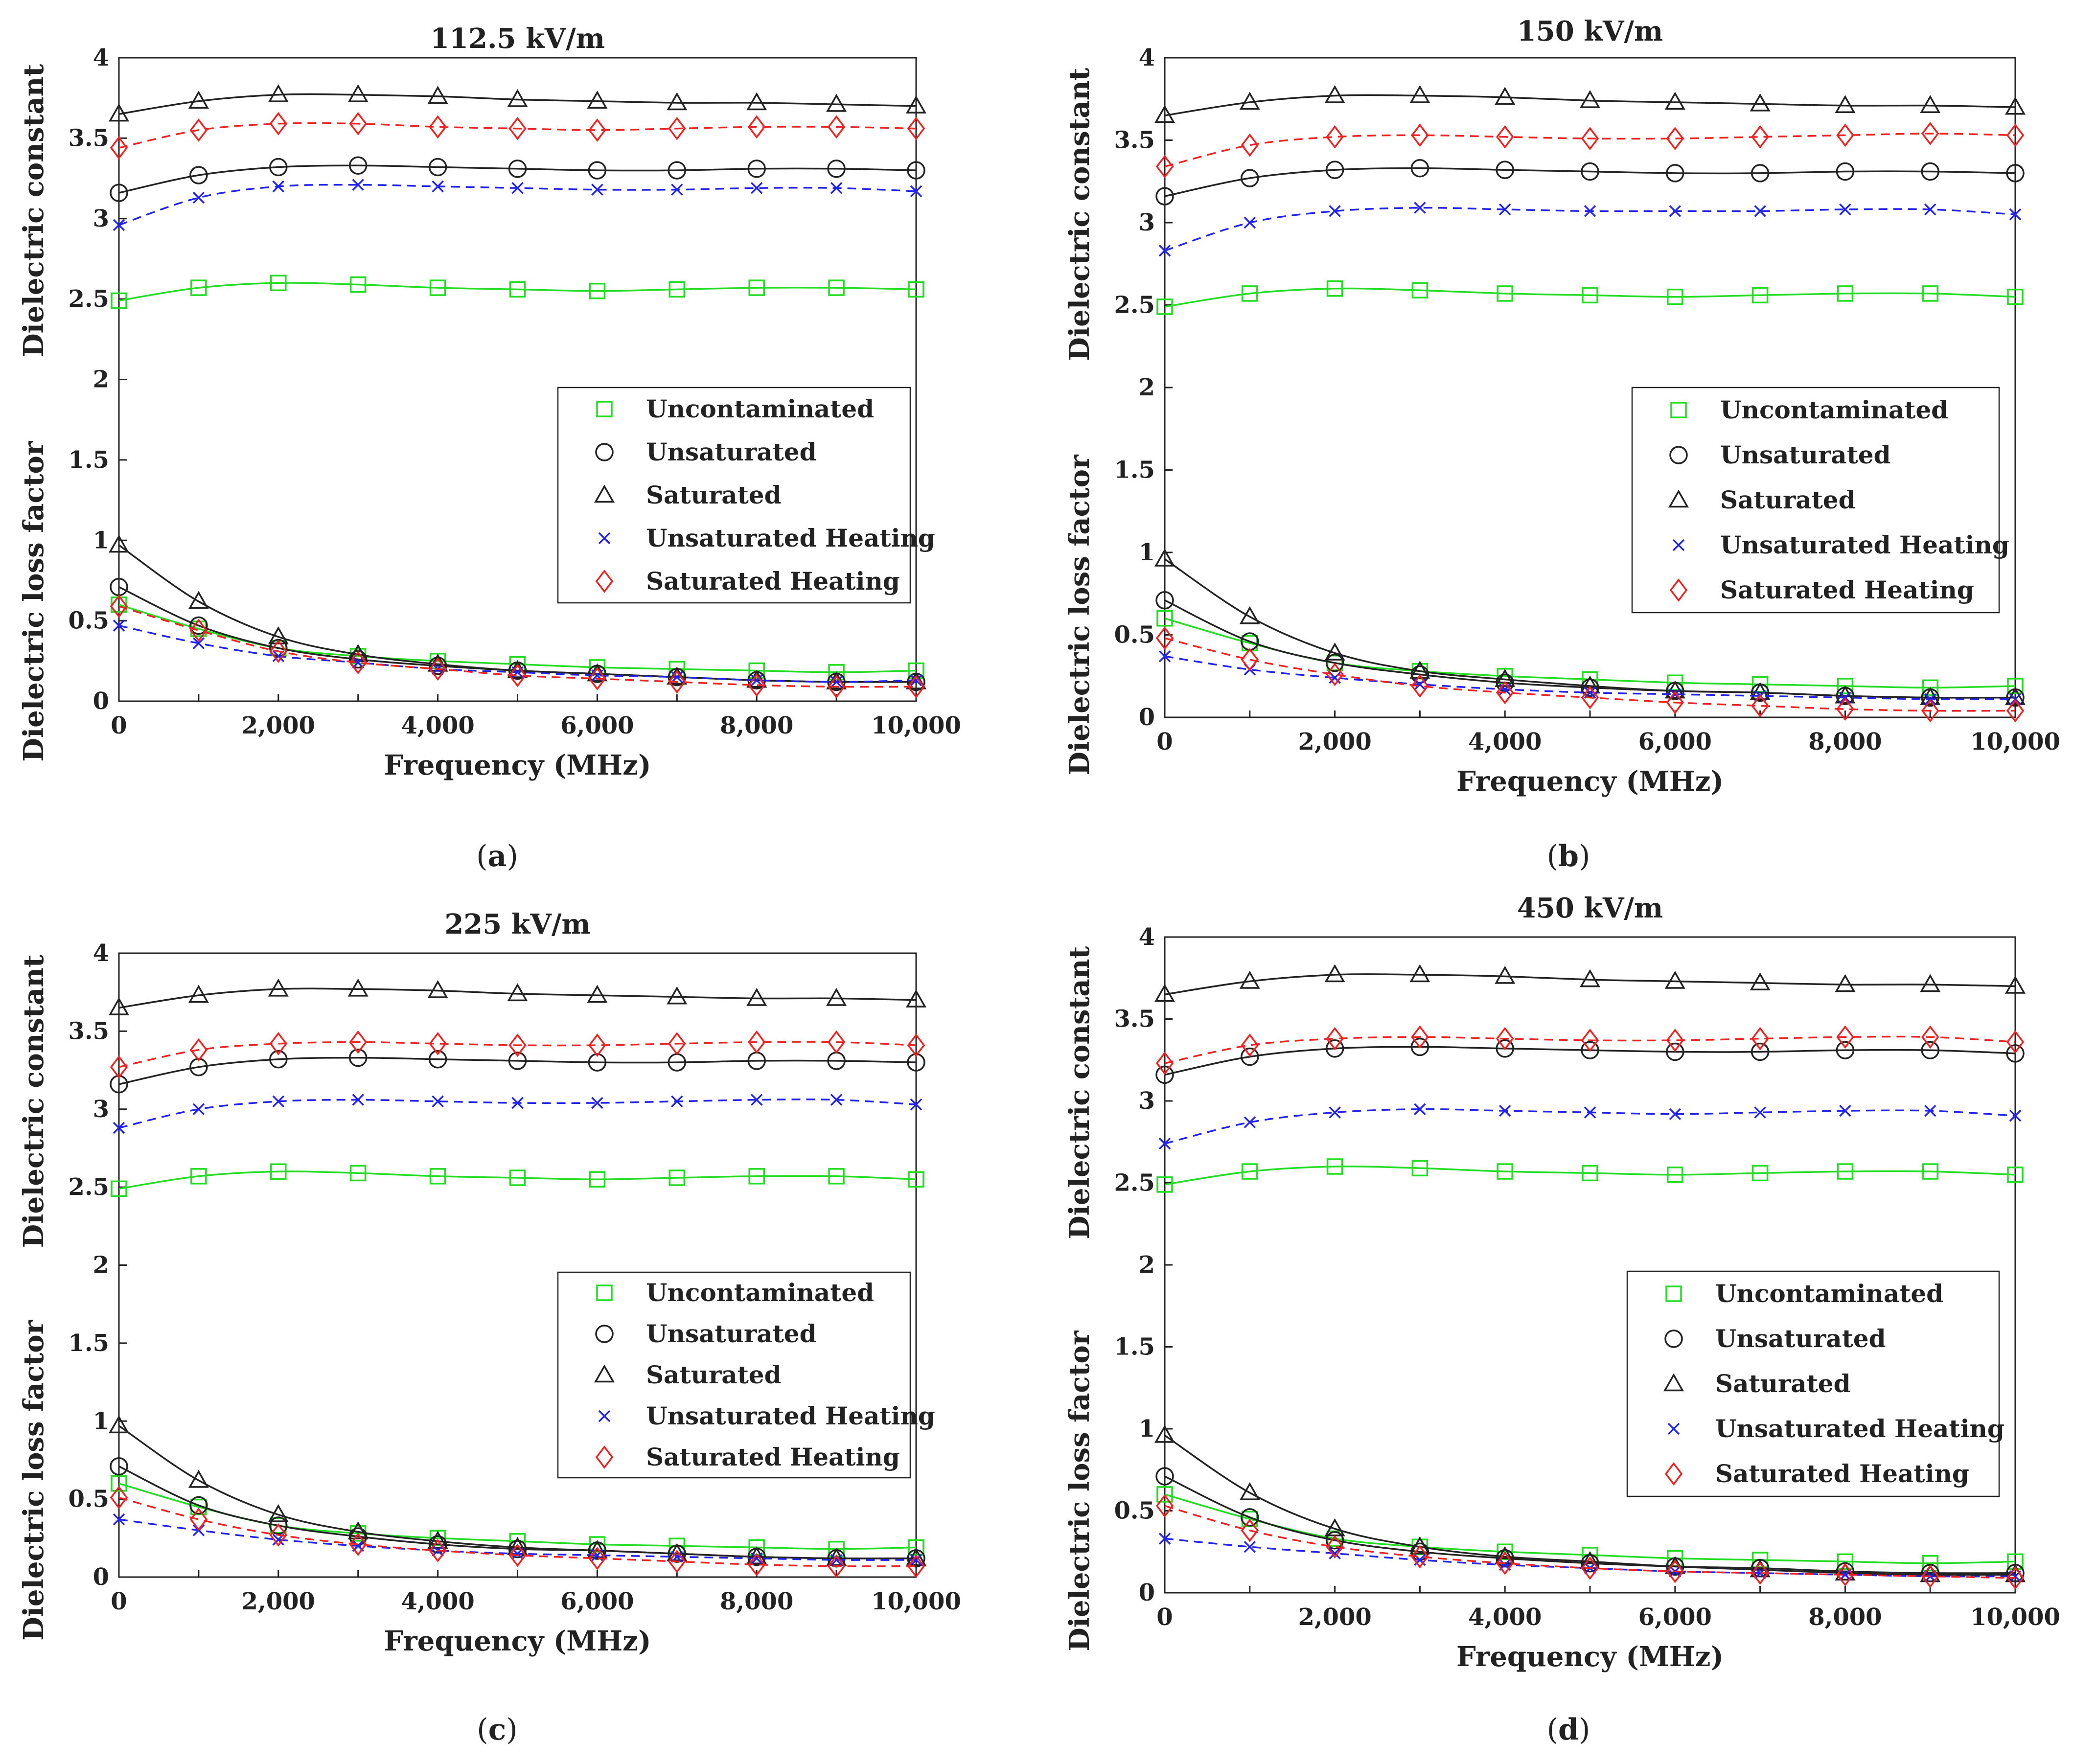 The height and width of the screenshot is (1764, 2074). Describe the element at coordinates (790, 1415) in the screenshot. I see `legend-label: Unsaturated Heating` at that location.